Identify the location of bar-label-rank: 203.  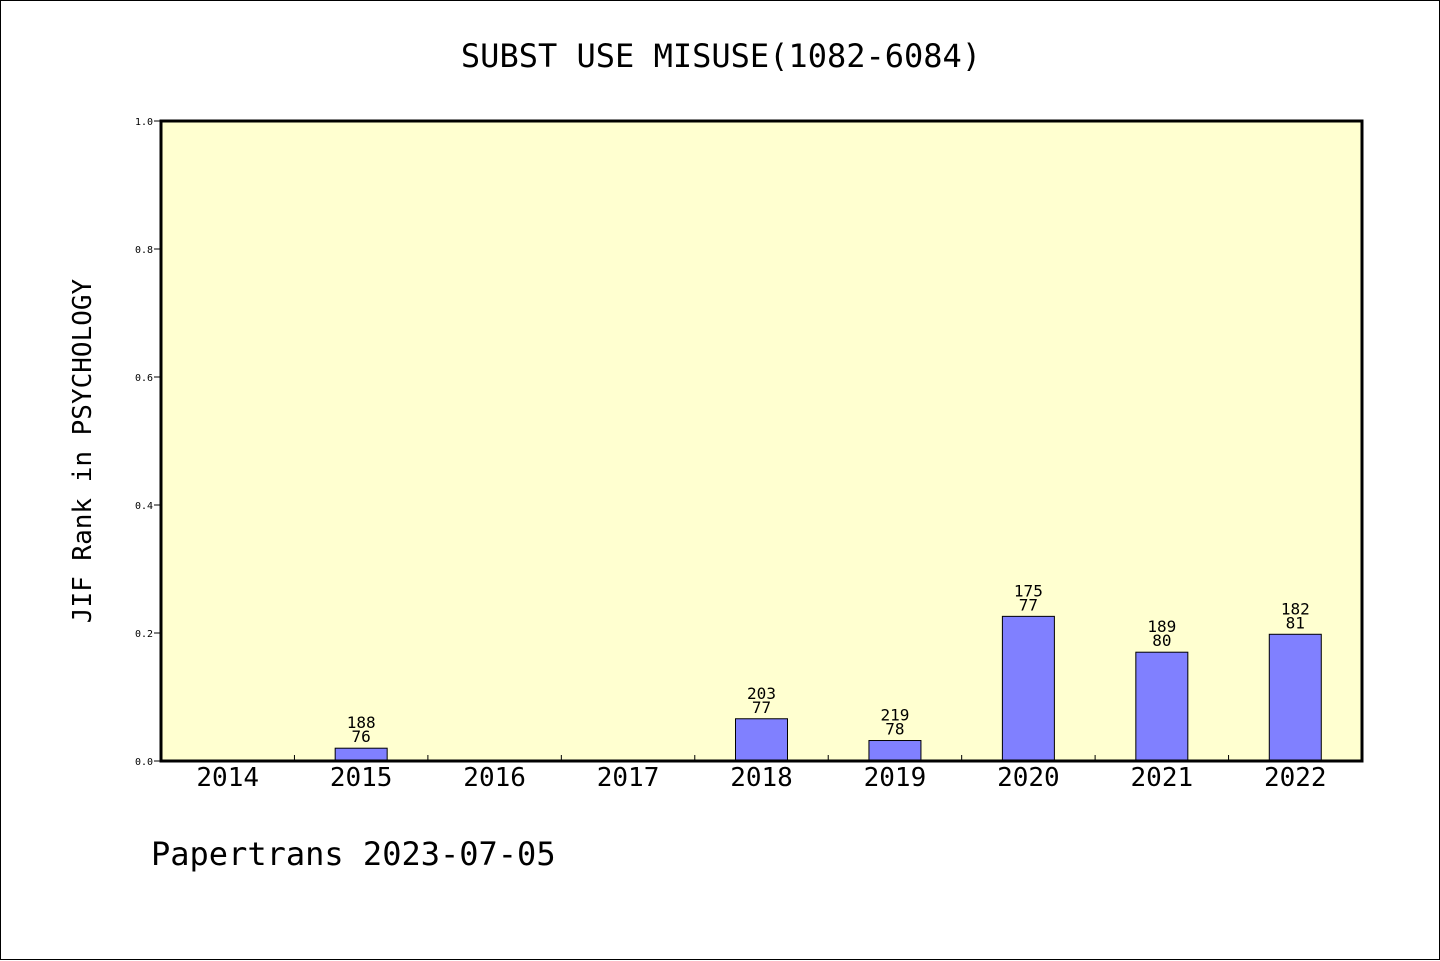
(761, 693).